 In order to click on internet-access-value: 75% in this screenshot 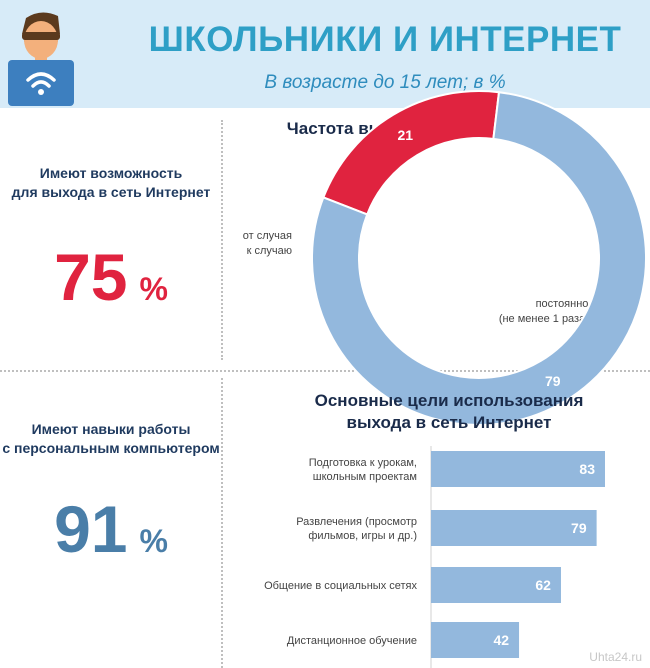, I will do `click(111, 277)`.